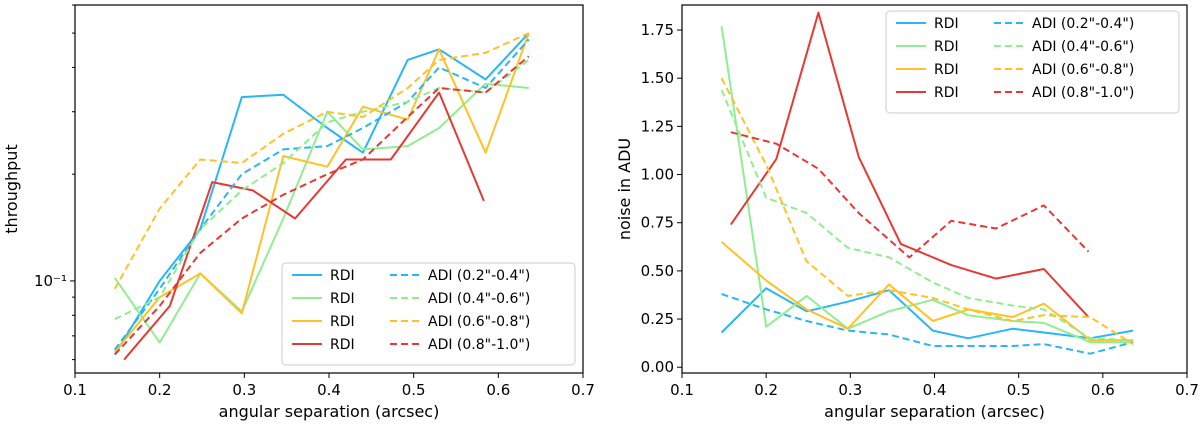 This screenshot has height=425, width=1200. I want to click on y-tick-label: 0.25, so click(657, 319).